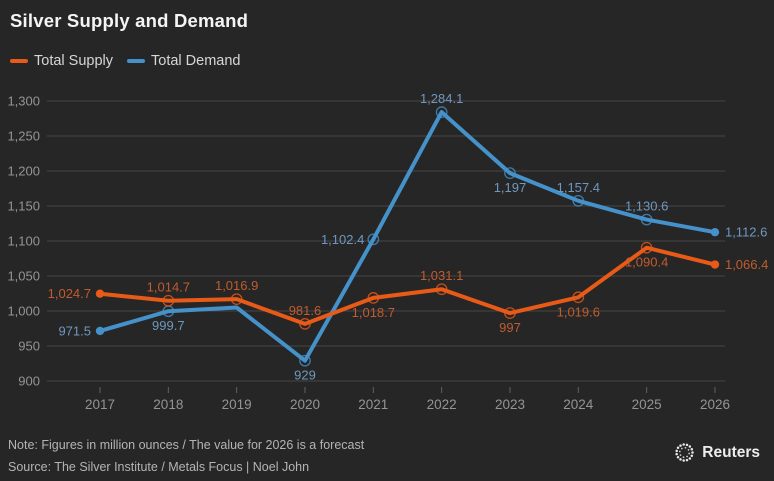 This screenshot has height=481, width=774. Describe the element at coordinates (510, 187) in the screenshot. I see `data-point-label: 1,197` at that location.